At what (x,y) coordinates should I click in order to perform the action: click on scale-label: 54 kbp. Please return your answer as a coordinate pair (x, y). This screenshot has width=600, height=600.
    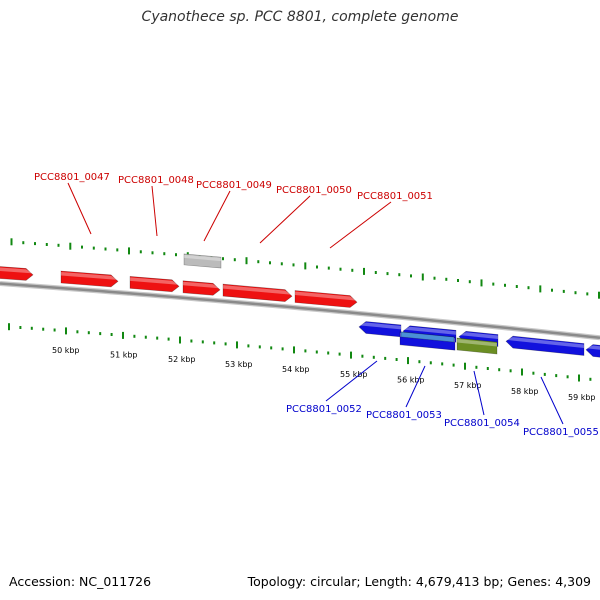
    Looking at the image, I should click on (296, 369).